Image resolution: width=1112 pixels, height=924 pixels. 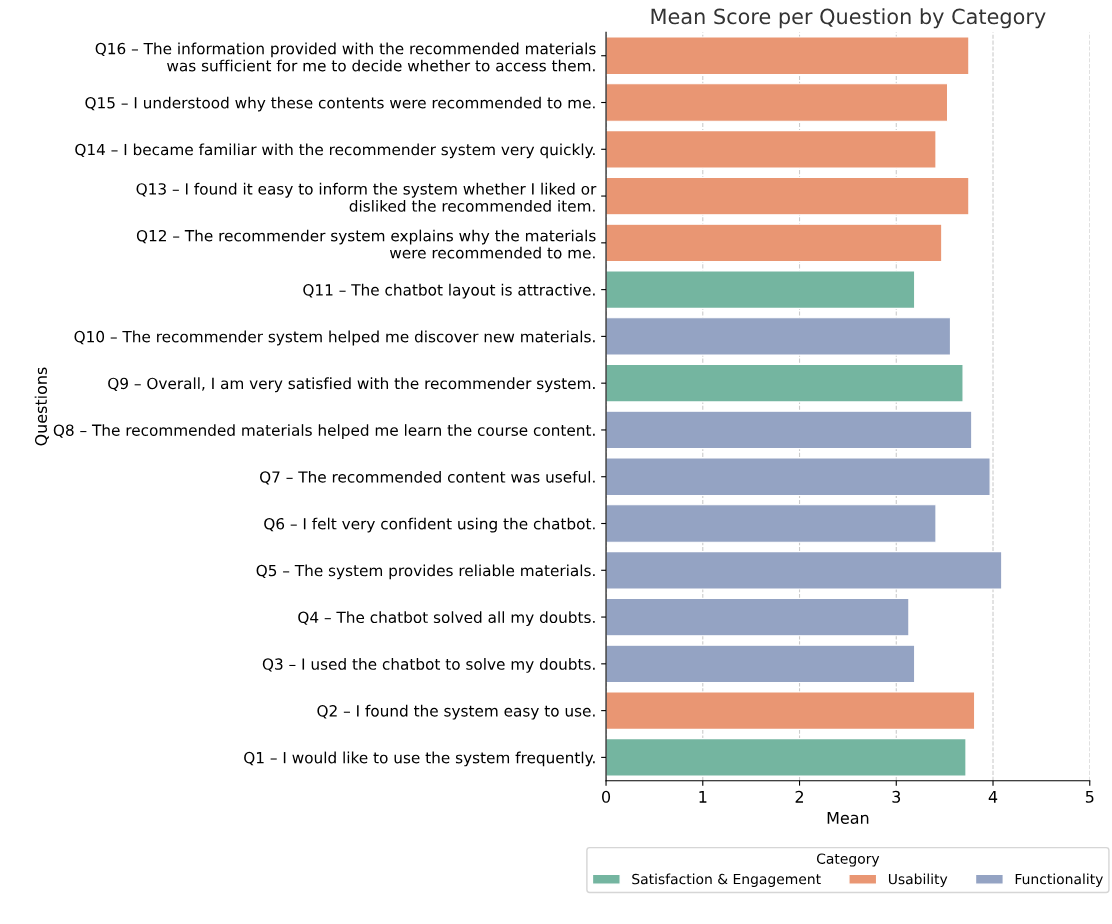 I want to click on x-tick-label: 3, so click(x=896, y=796).